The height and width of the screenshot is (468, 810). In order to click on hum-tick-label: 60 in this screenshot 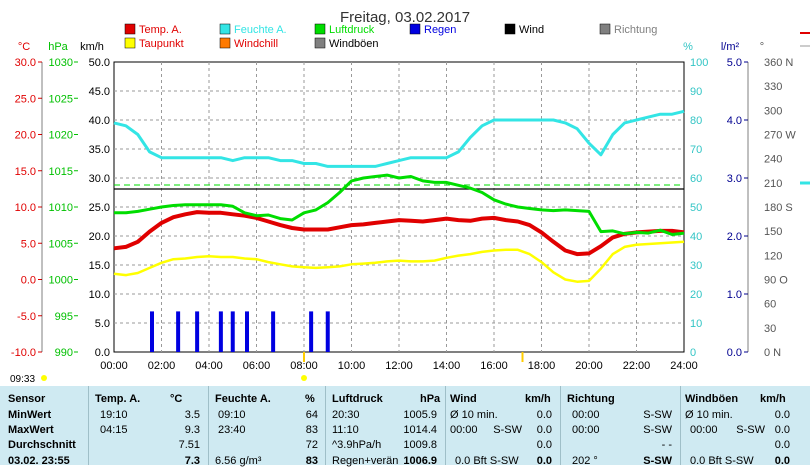, I will do `click(696, 179)`.